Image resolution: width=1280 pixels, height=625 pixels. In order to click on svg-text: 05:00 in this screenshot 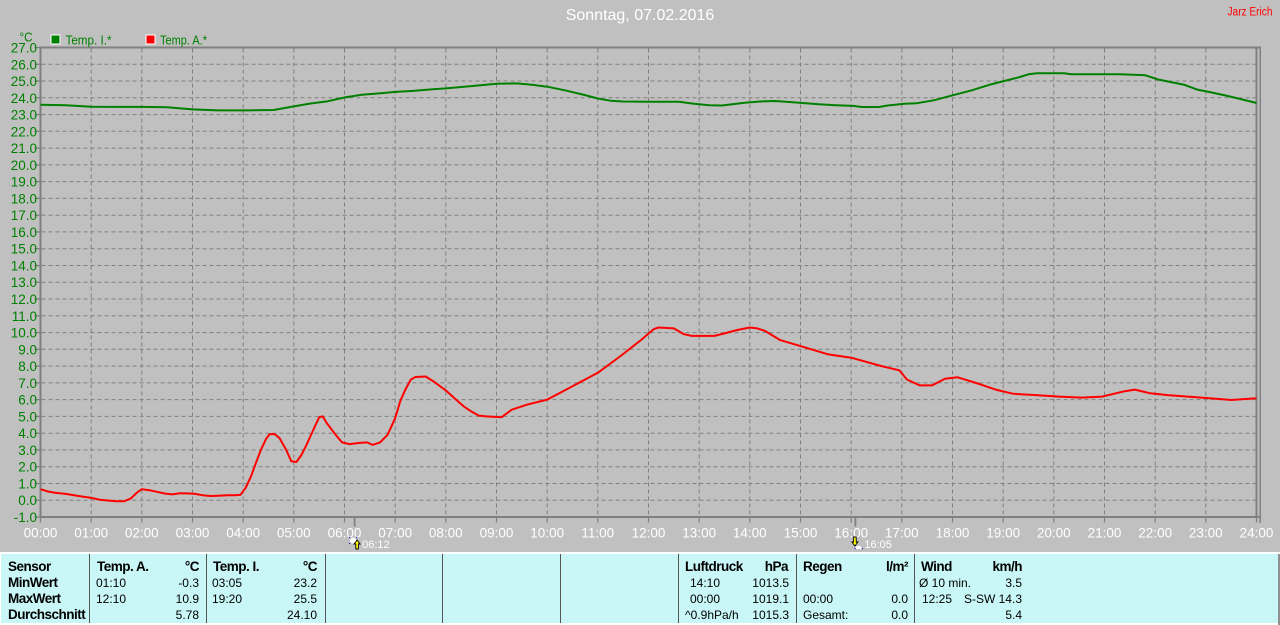, I will do `click(294, 533)`.